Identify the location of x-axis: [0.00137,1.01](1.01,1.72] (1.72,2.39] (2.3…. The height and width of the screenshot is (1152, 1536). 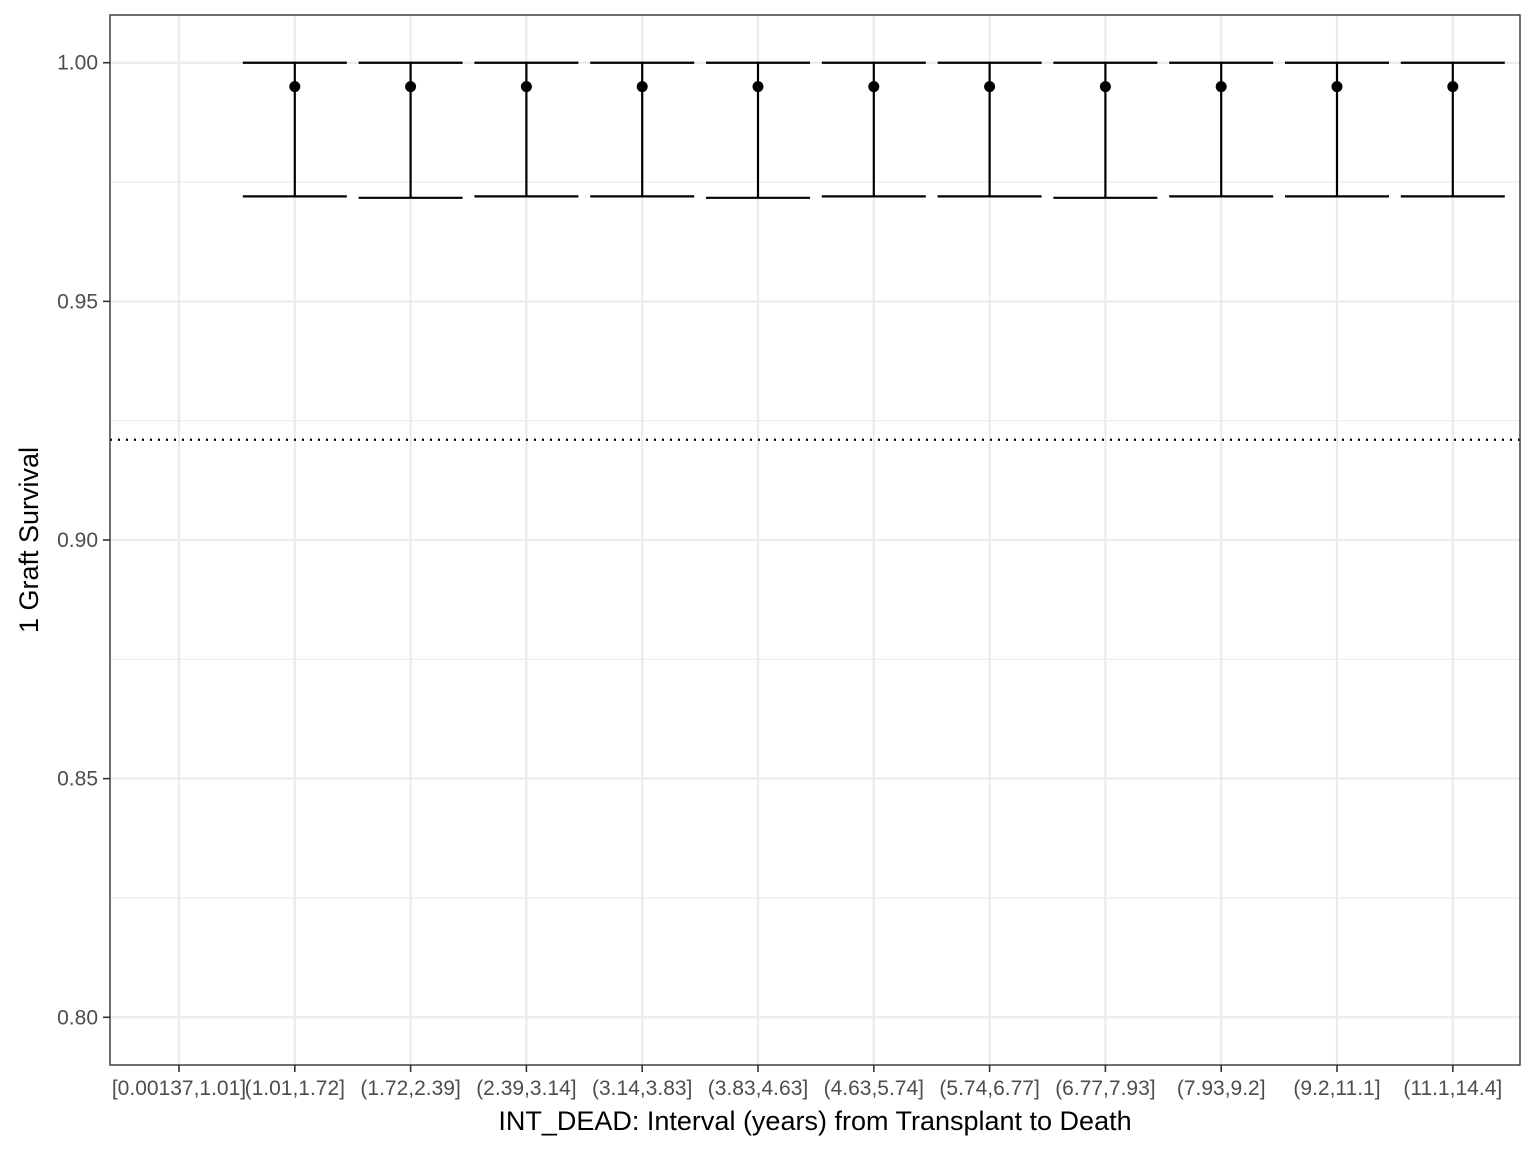
(807, 1082).